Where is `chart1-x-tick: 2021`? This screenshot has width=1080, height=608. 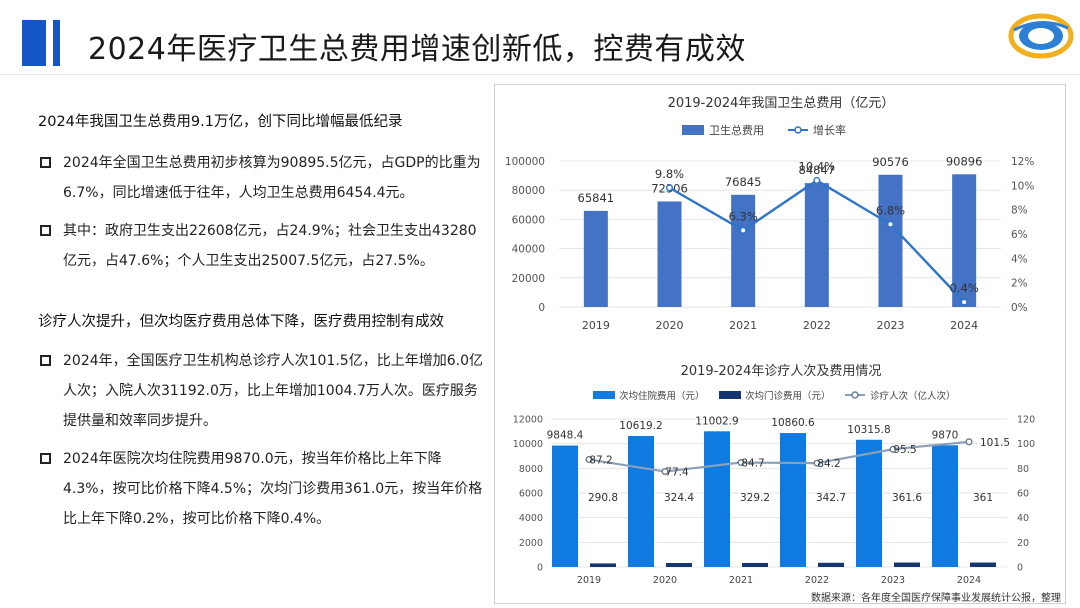 chart1-x-tick: 2021 is located at coordinates (743, 325).